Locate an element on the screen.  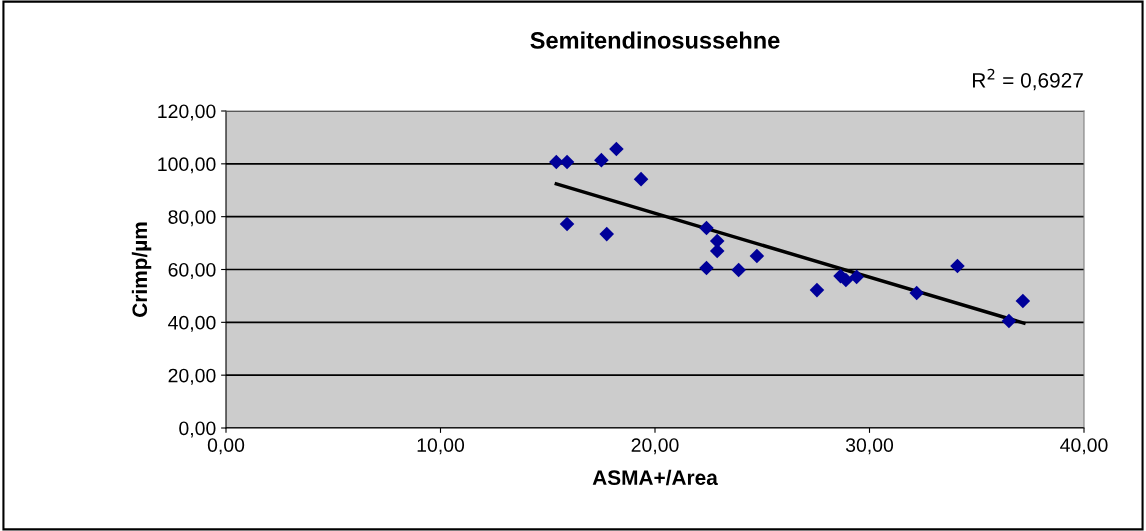
y-tick-label: 80,00 is located at coordinates (192, 218).